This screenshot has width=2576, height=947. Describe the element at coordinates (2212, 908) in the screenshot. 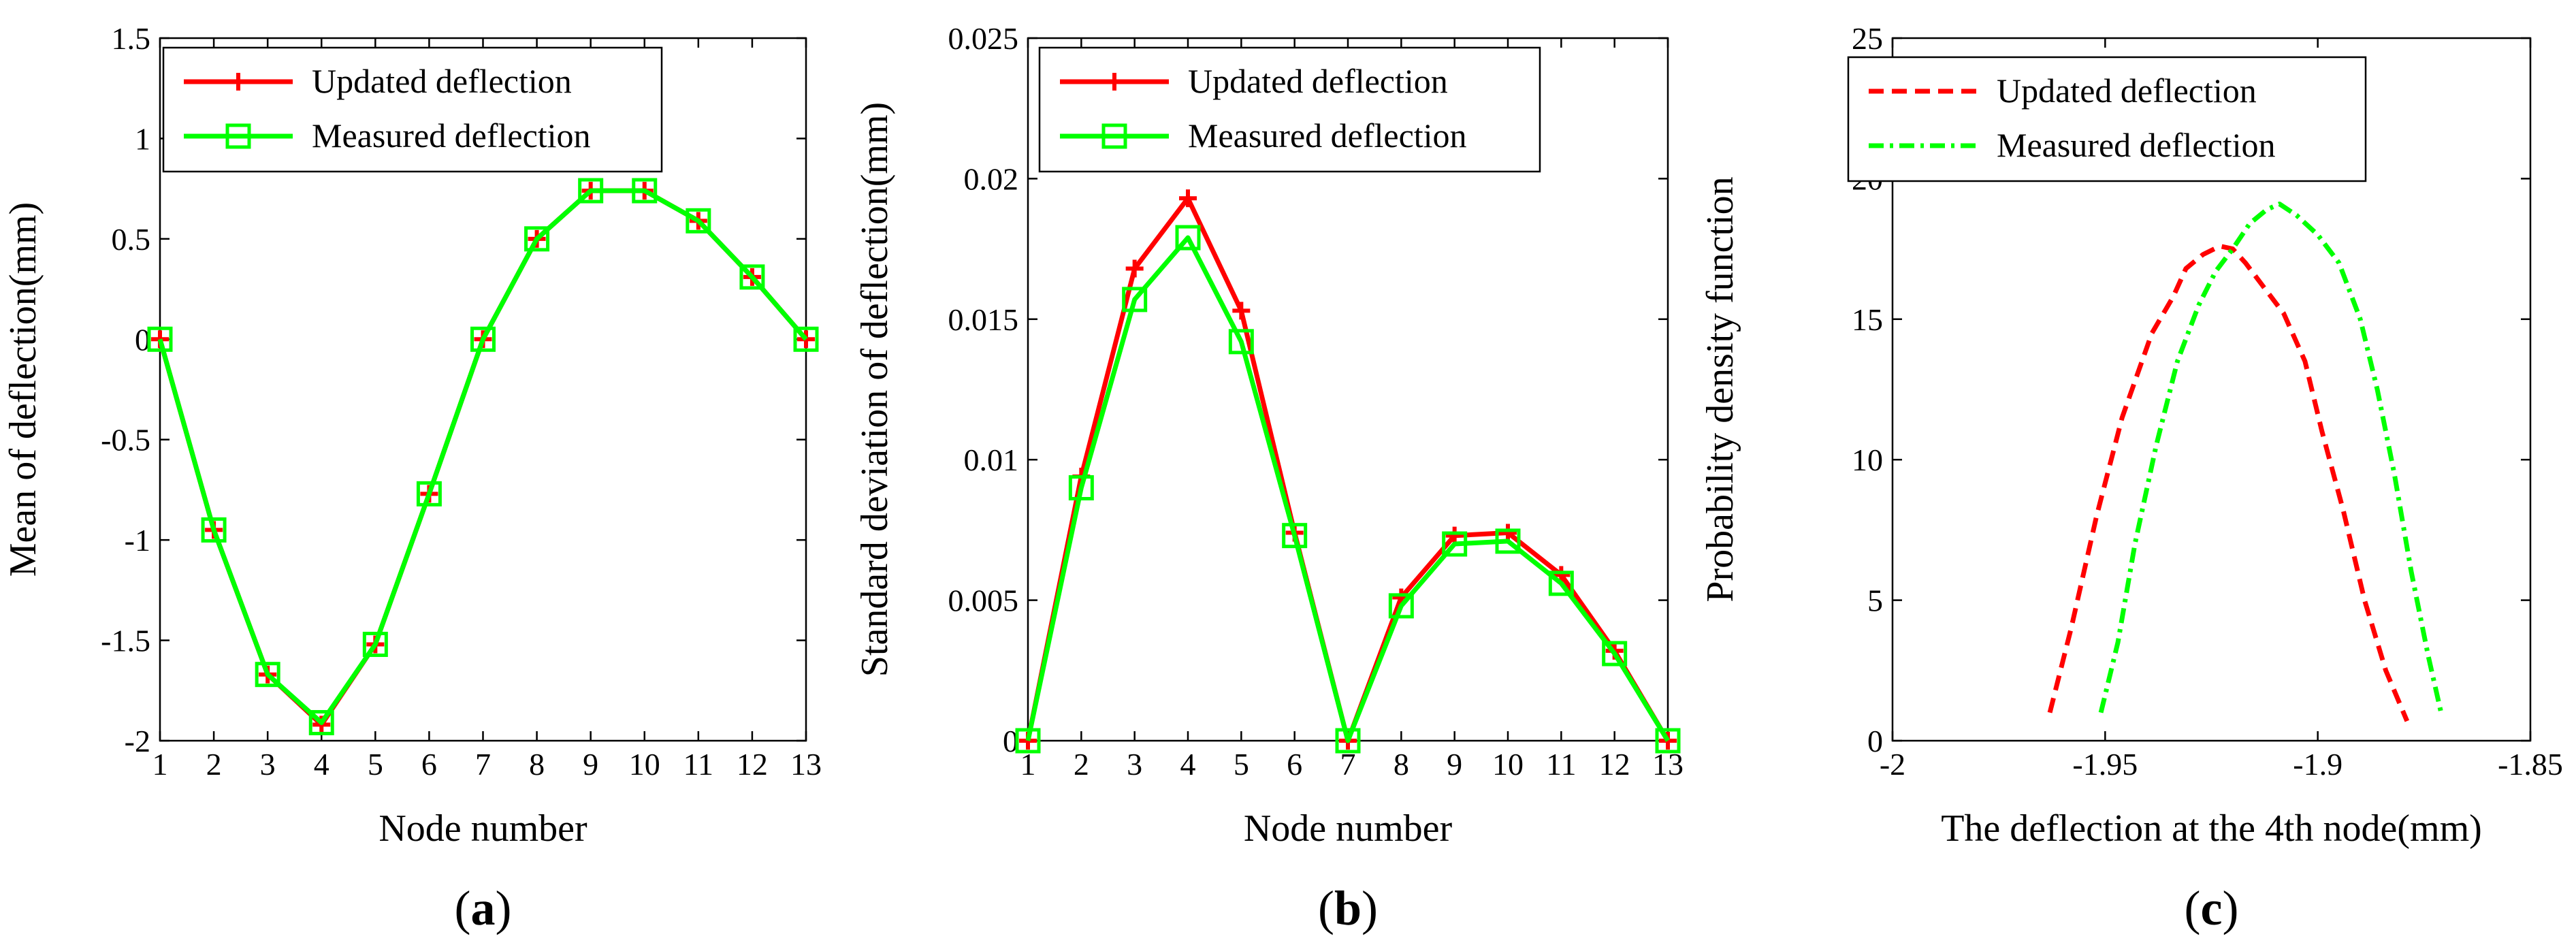

I see `caption-letter: c` at that location.